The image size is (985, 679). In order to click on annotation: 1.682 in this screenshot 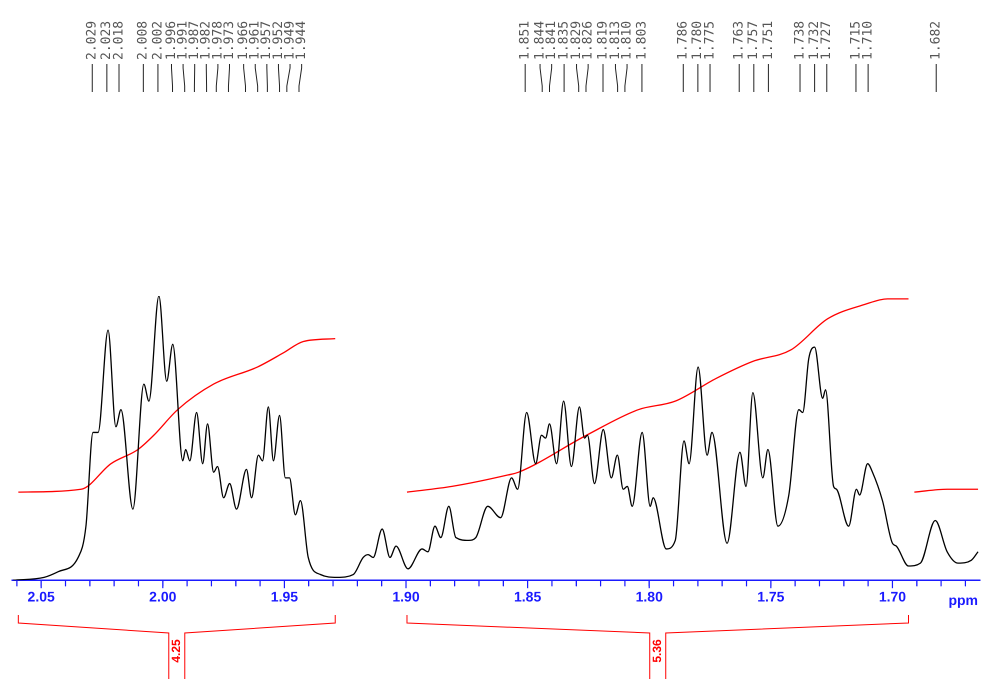, I will do `click(936, 40)`.